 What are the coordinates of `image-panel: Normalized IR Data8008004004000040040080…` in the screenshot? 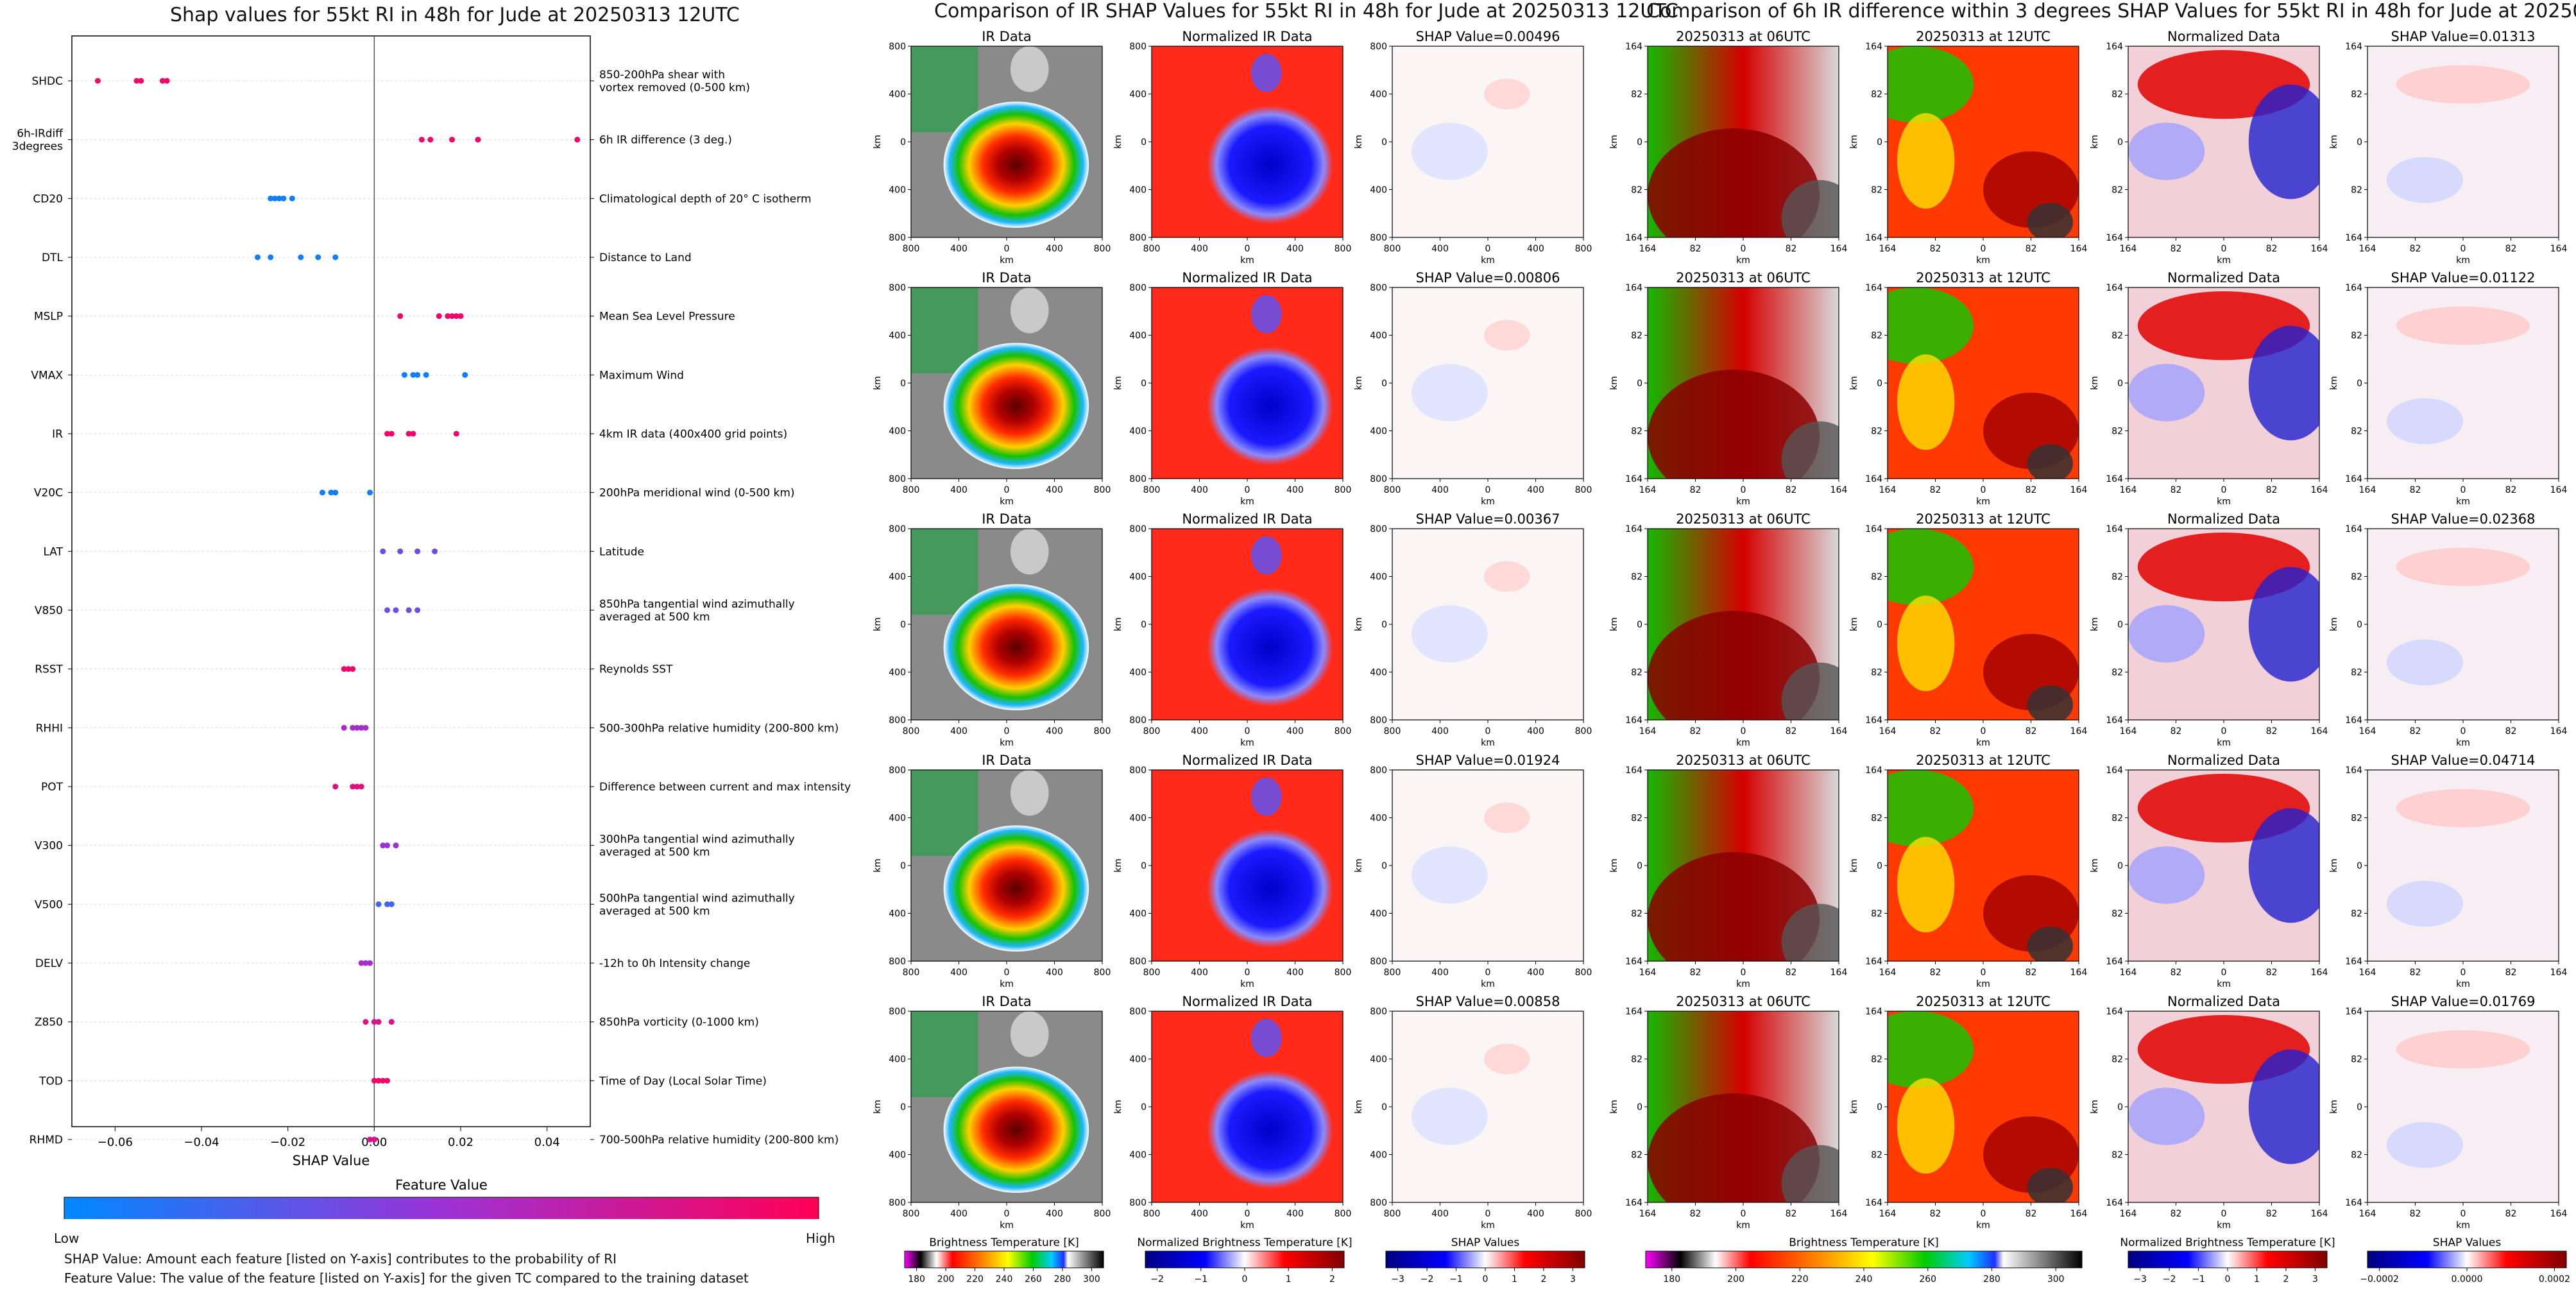 It's located at (1232, 389).